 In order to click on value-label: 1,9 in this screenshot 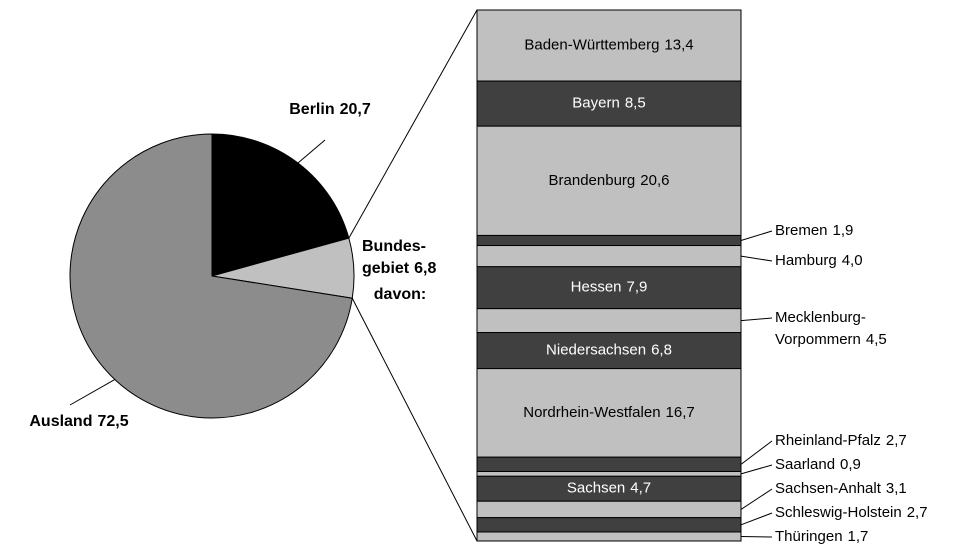, I will do `click(843, 230)`.